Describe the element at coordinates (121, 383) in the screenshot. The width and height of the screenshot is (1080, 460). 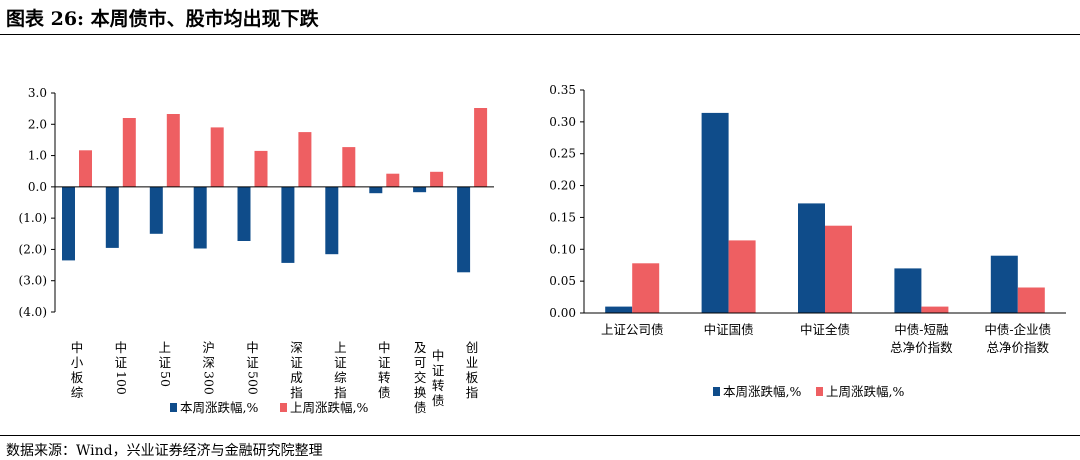
I see `chart1-category-label: 100` at that location.